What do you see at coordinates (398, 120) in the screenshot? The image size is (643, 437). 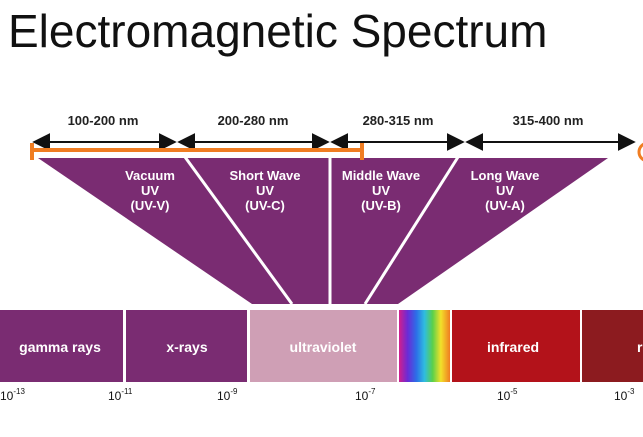 I see `range-label-uv-b: 280-315 nm` at bounding box center [398, 120].